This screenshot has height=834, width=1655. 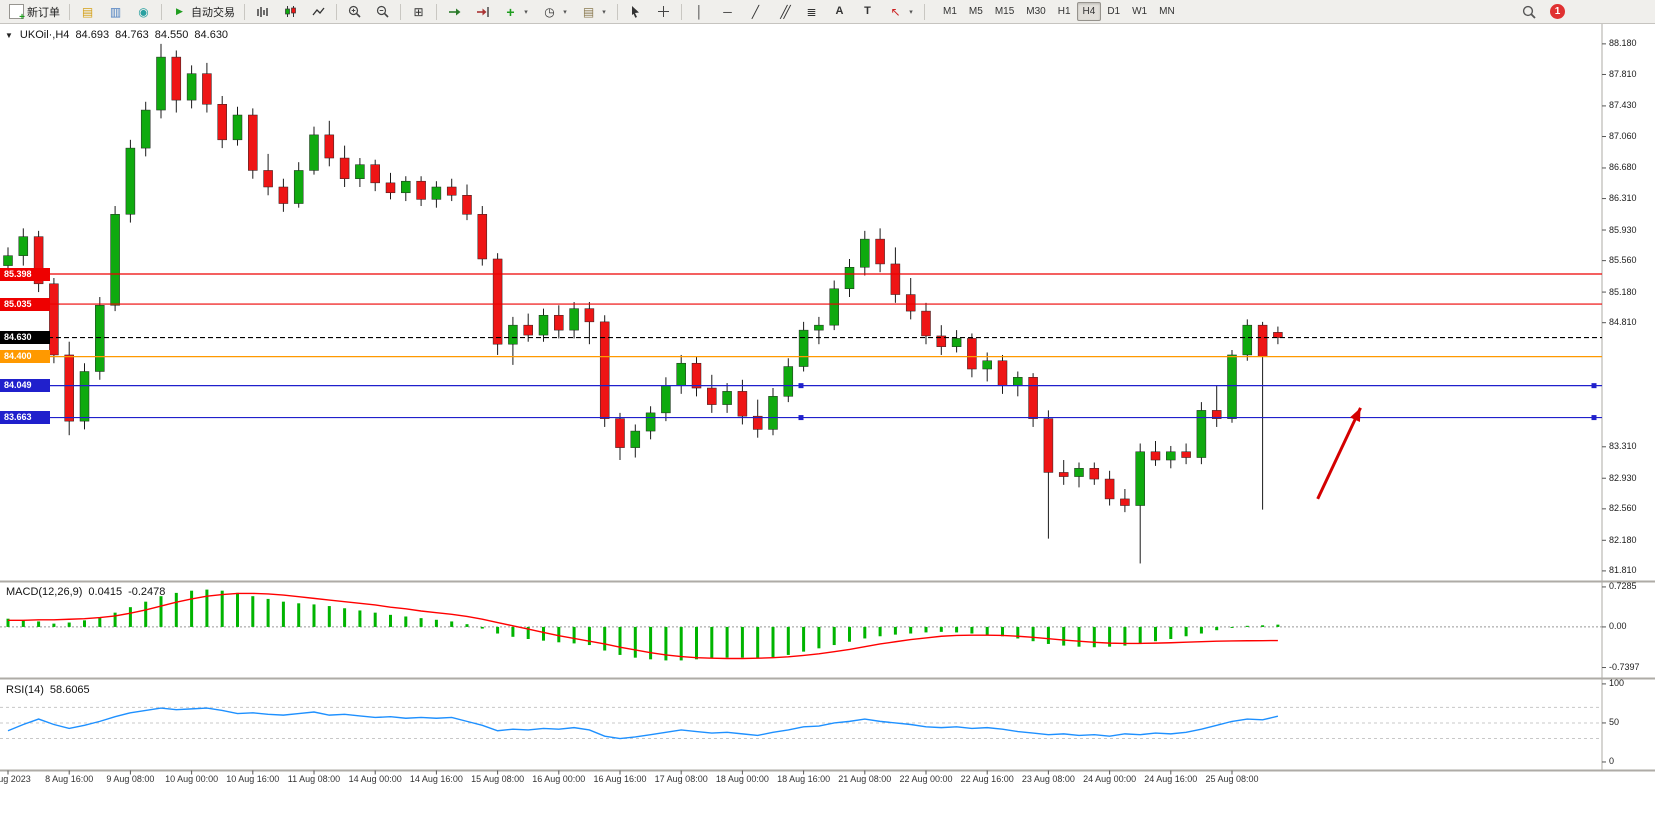 I want to click on cursor-icon, so click(x=635, y=12).